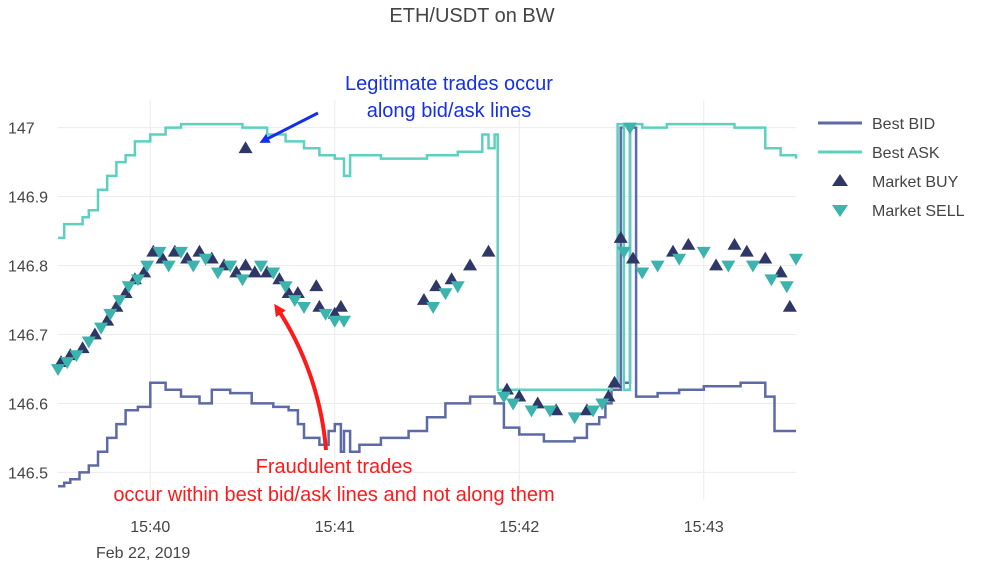 This screenshot has width=984, height=565. I want to click on annotation-fraudulent-line-1: Fraudulent trades, so click(334, 467).